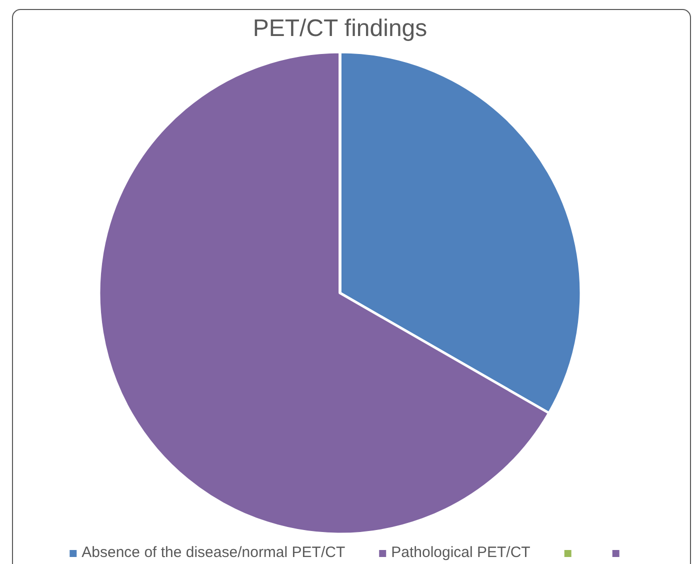 This screenshot has width=696, height=564. What do you see at coordinates (214, 552) in the screenshot?
I see `legend-label: Absence of the disease/normal PET/CT` at bounding box center [214, 552].